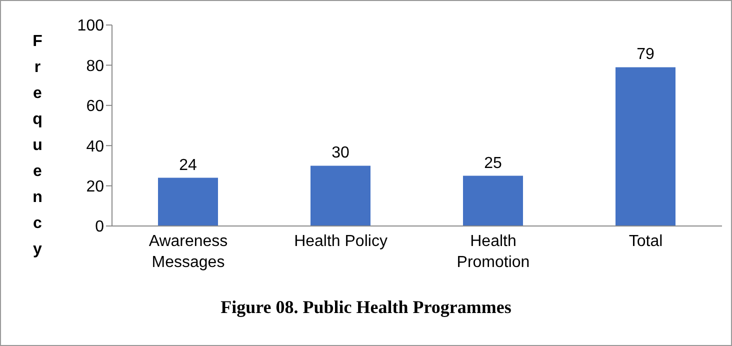 Image resolution: width=732 pixels, height=346 pixels. What do you see at coordinates (341, 153) in the screenshot?
I see `data-label: 30` at bounding box center [341, 153].